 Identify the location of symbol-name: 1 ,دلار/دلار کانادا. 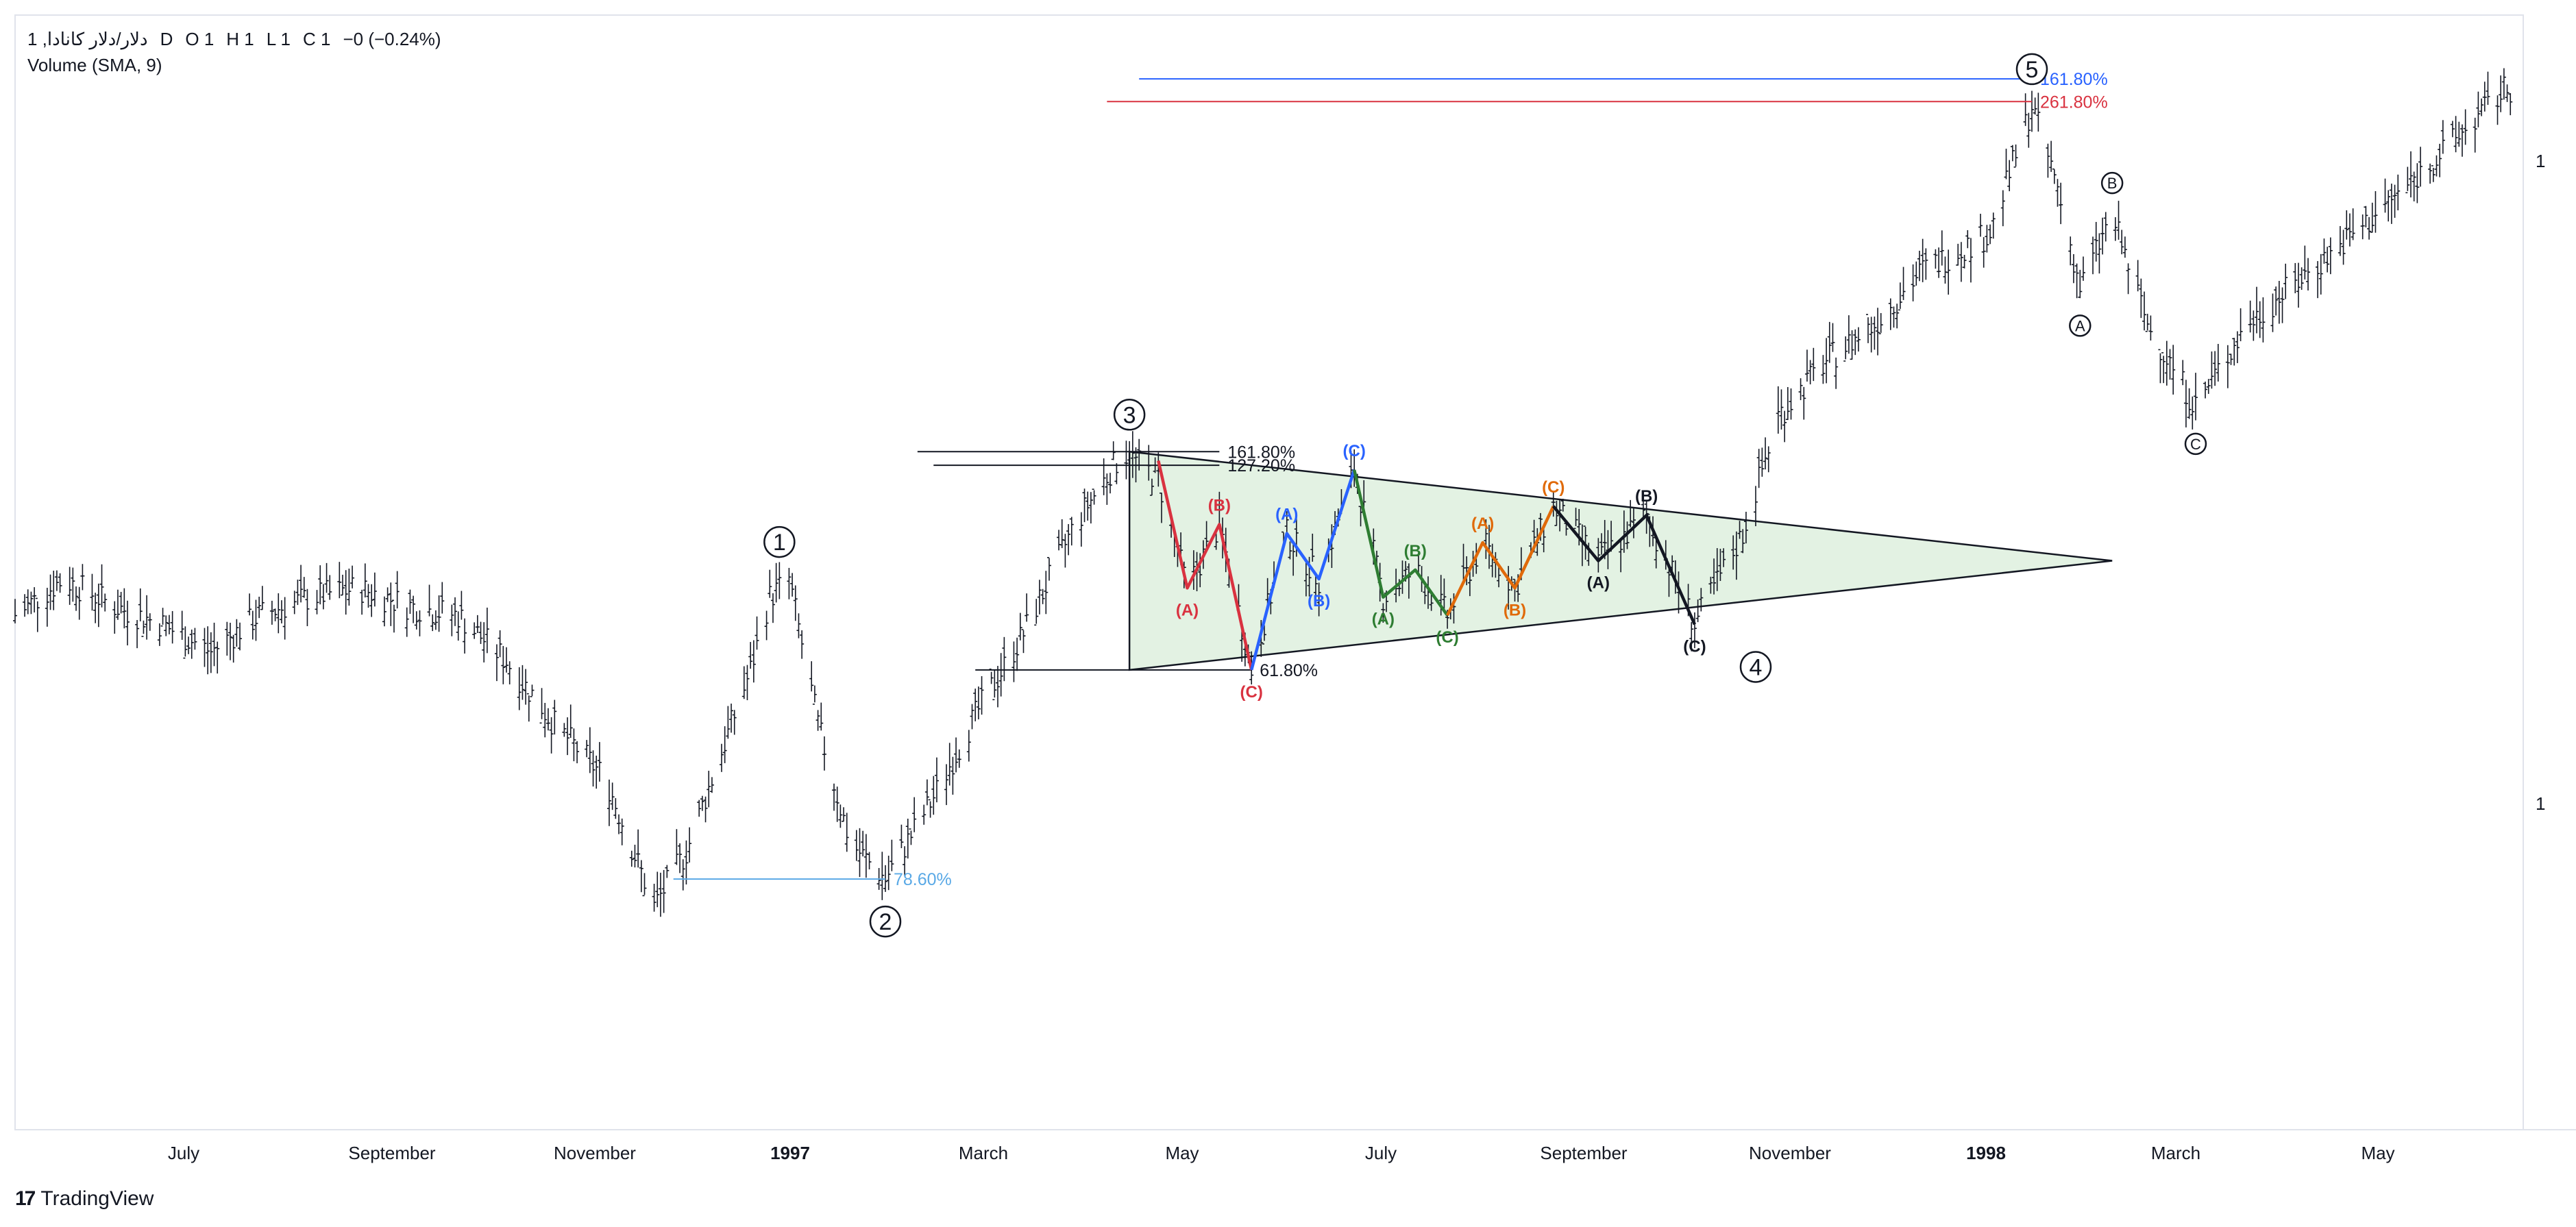
(88, 39).